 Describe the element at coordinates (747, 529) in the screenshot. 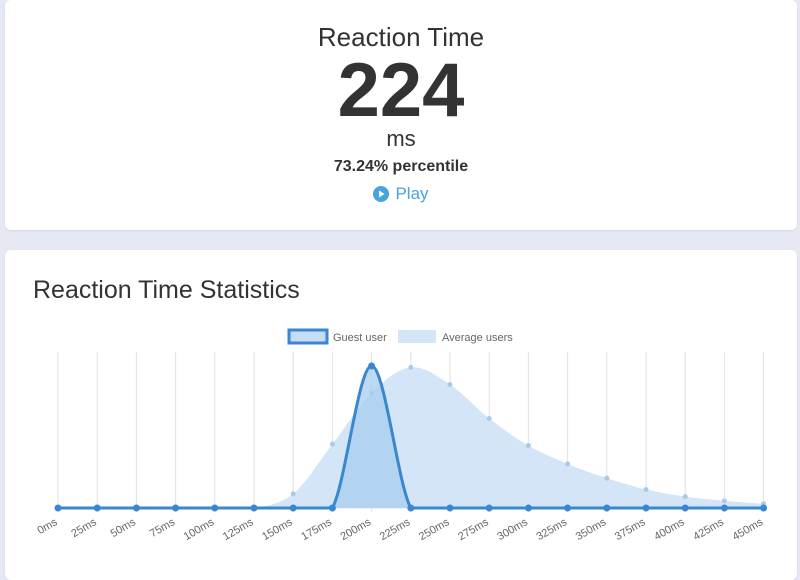

I see `x-tick-label: 450ms` at that location.